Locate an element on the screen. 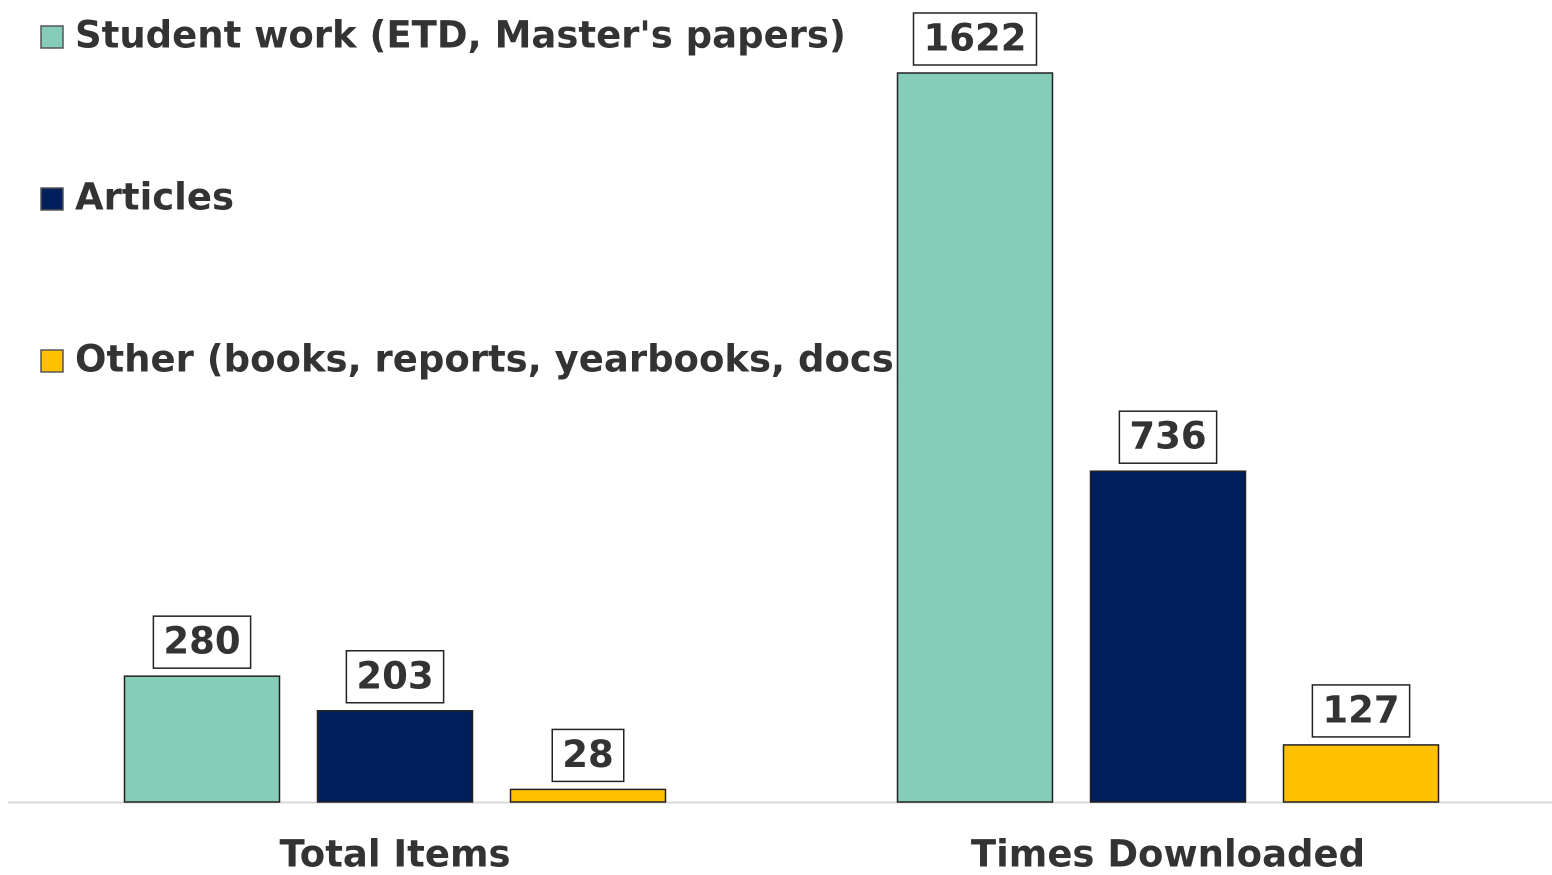  legend-label: Student work (ETD, Master's papers) is located at coordinates (460, 35).